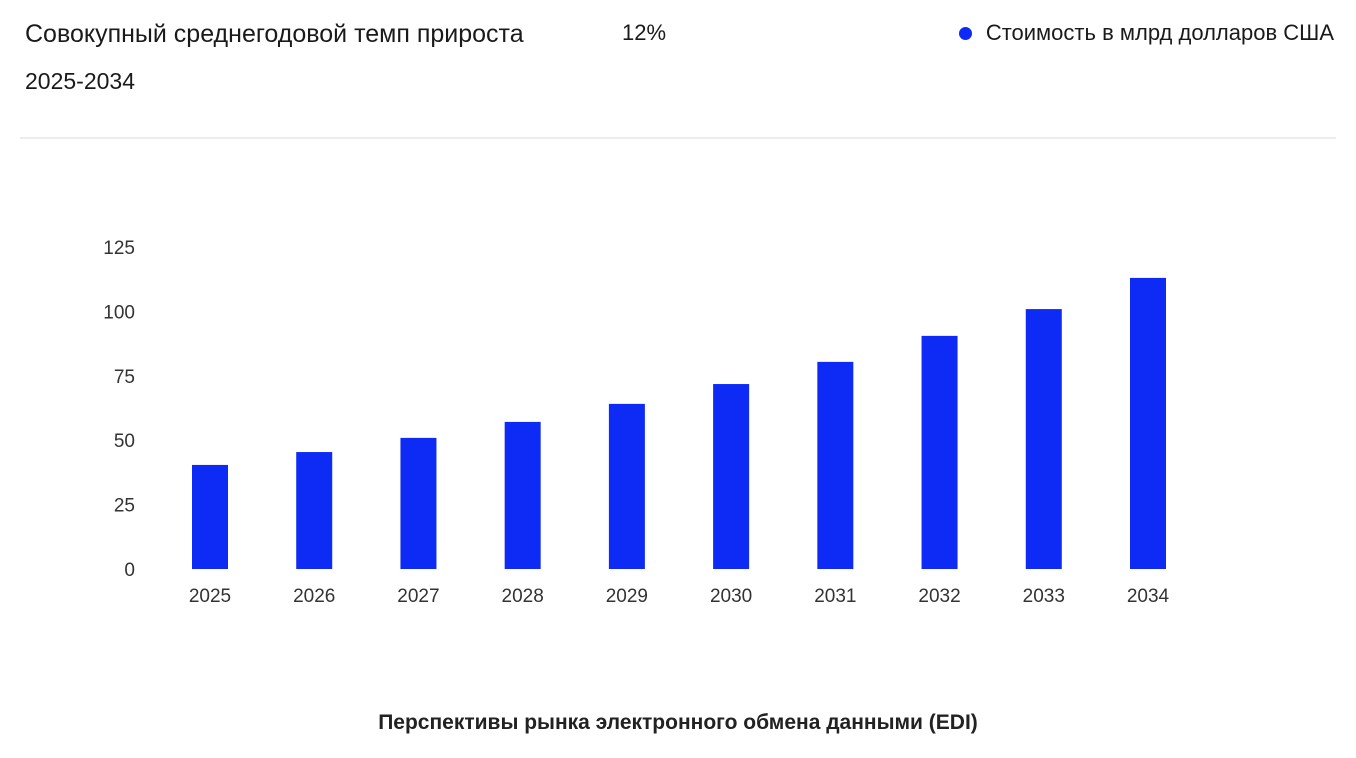 The height and width of the screenshot is (758, 1356). I want to click on bar-2029, so click(626, 486).